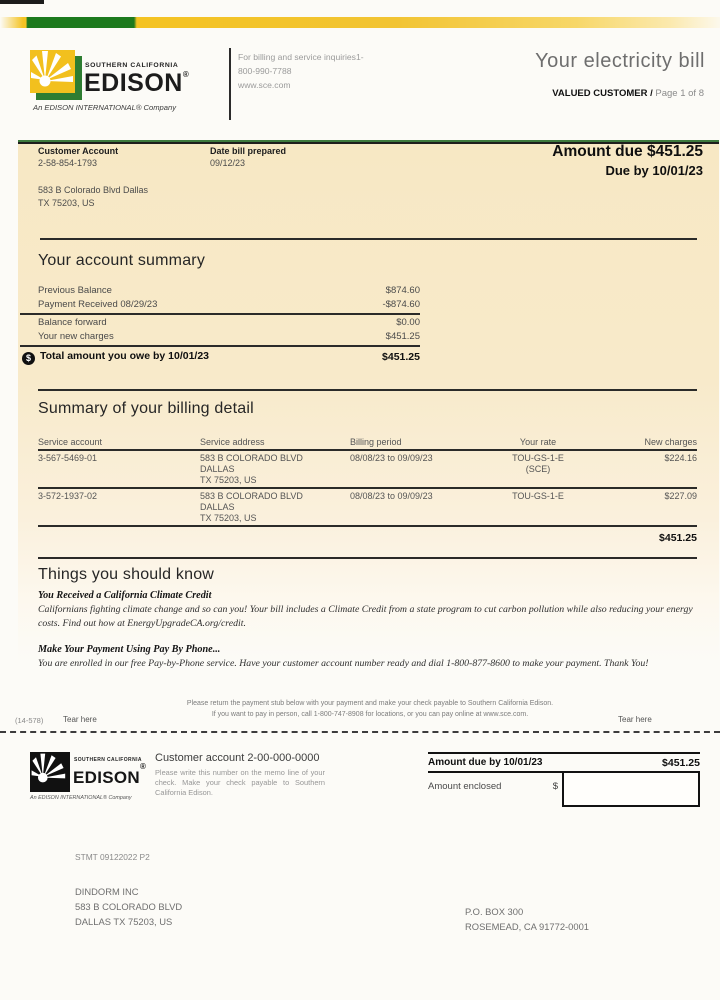  What do you see at coordinates (78, 151) in the screenshot?
I see `customer-account-label: Customer Account` at bounding box center [78, 151].